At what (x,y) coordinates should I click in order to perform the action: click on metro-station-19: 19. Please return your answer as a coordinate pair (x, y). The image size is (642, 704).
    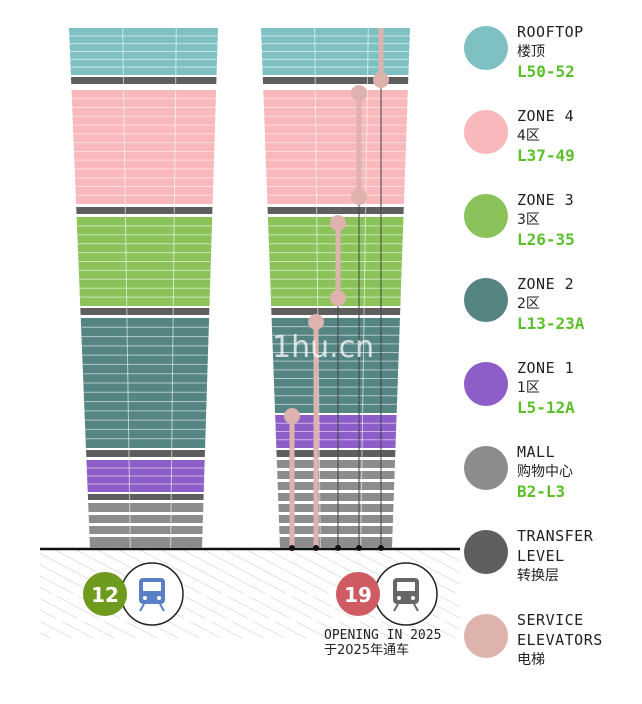
    Looking at the image, I should click on (387, 594).